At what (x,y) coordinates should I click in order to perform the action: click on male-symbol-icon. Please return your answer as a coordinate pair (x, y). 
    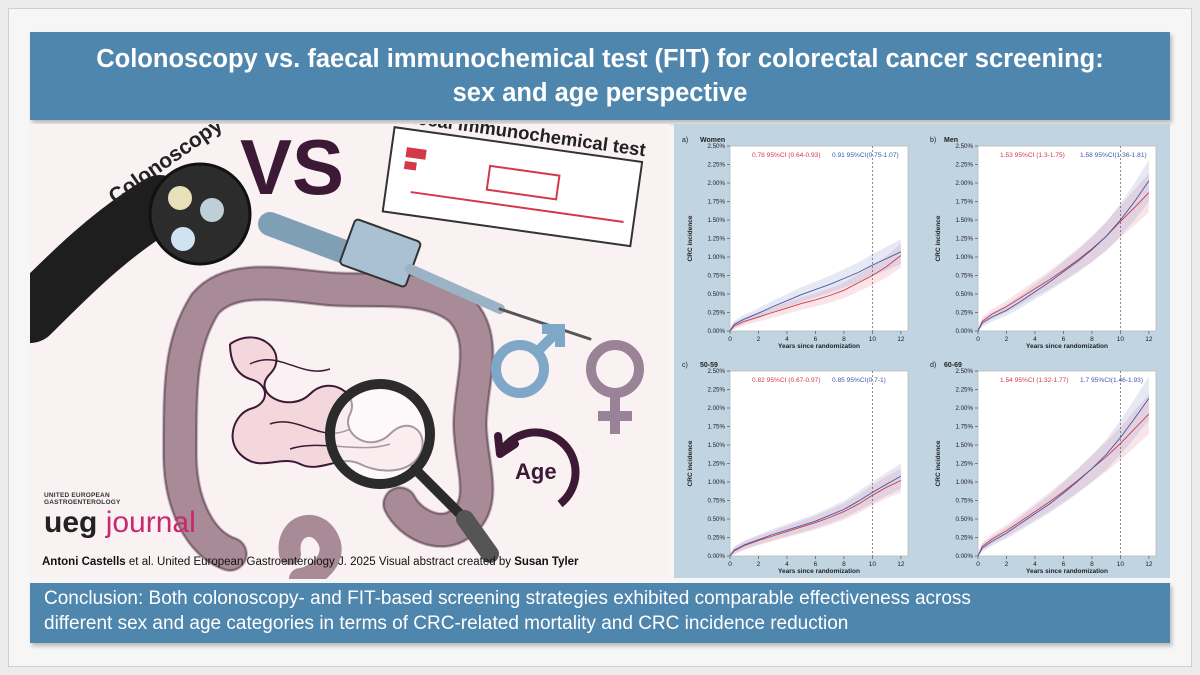
    Looking at the image, I should click on (528, 361).